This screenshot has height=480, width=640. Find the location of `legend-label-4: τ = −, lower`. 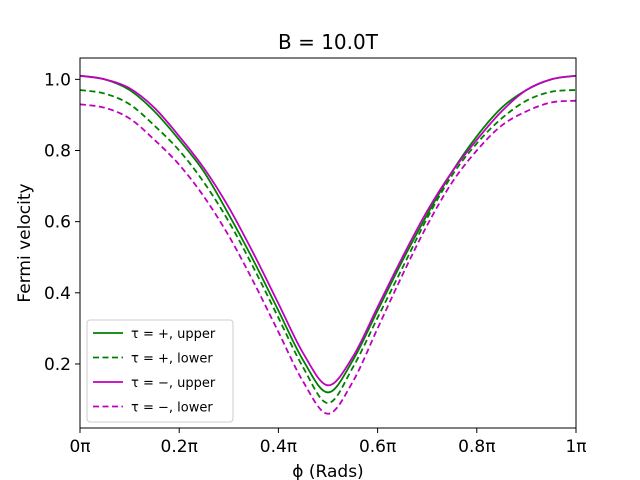

legend-label-4: τ = −, lower is located at coordinates (172, 408).